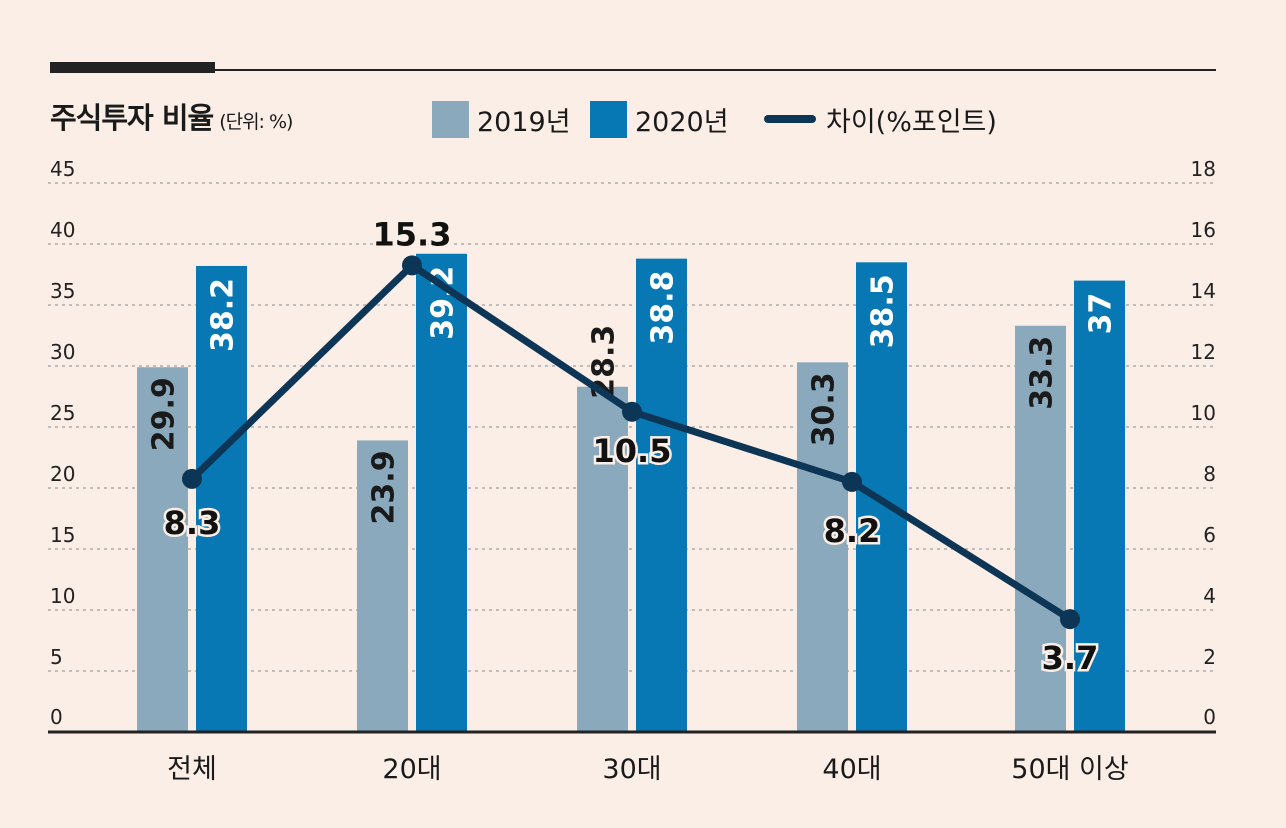 This screenshot has height=828, width=1286. I want to click on y-left-tick-label: 20, so click(62, 474).